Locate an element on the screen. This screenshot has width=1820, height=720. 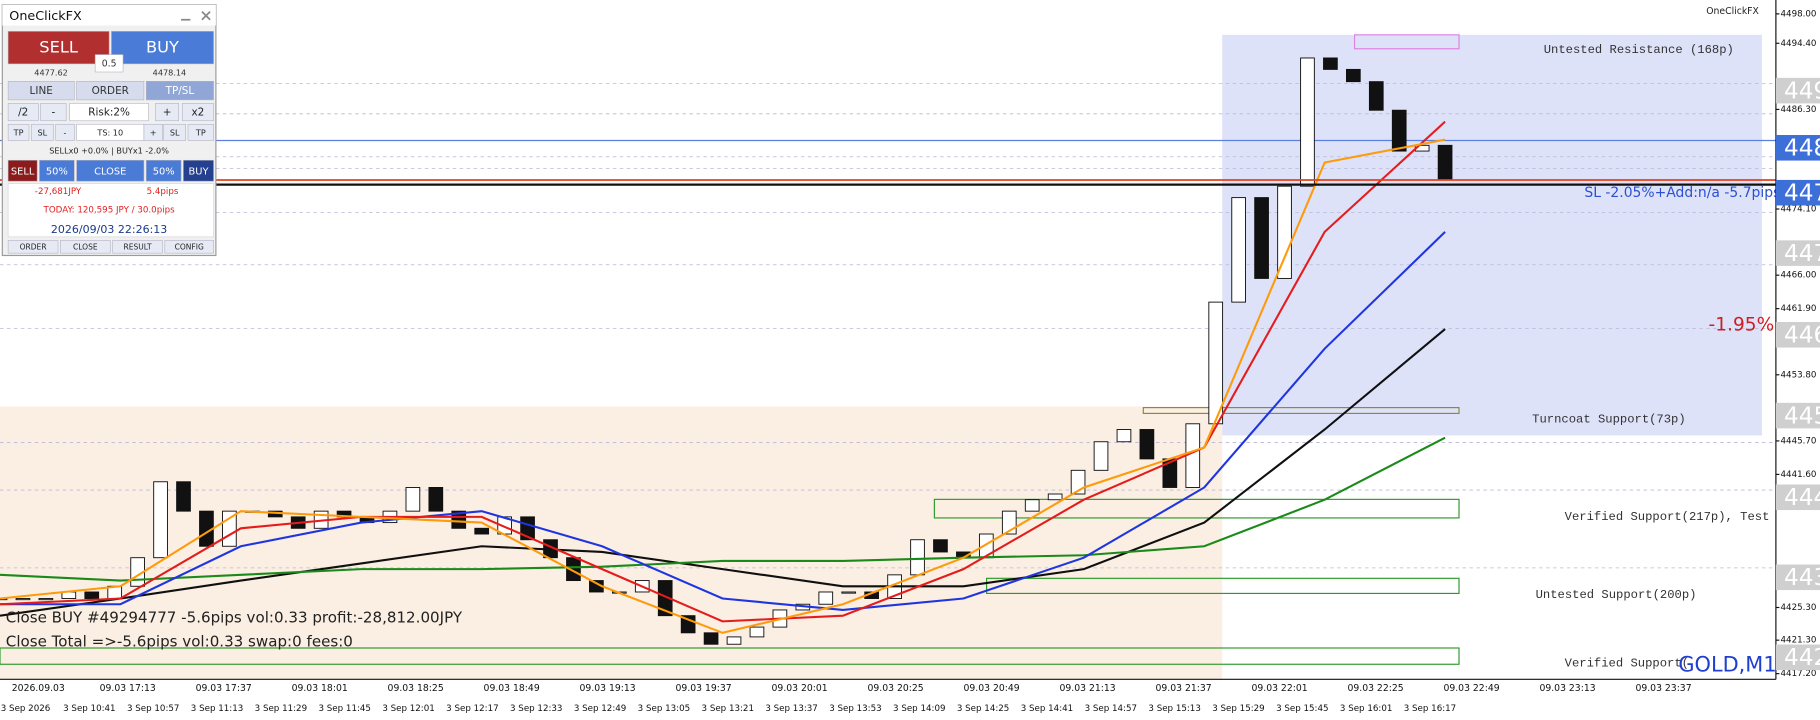
y-tick-label: 4461.90 is located at coordinates (1799, 309).